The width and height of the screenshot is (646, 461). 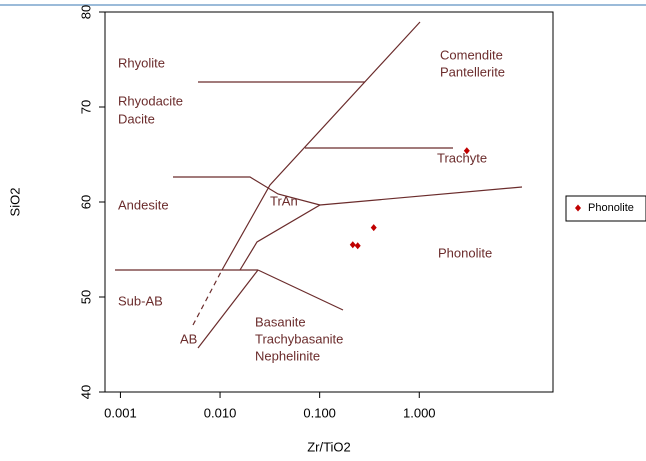 I want to click on y-tick-label: 60, so click(x=85, y=202).